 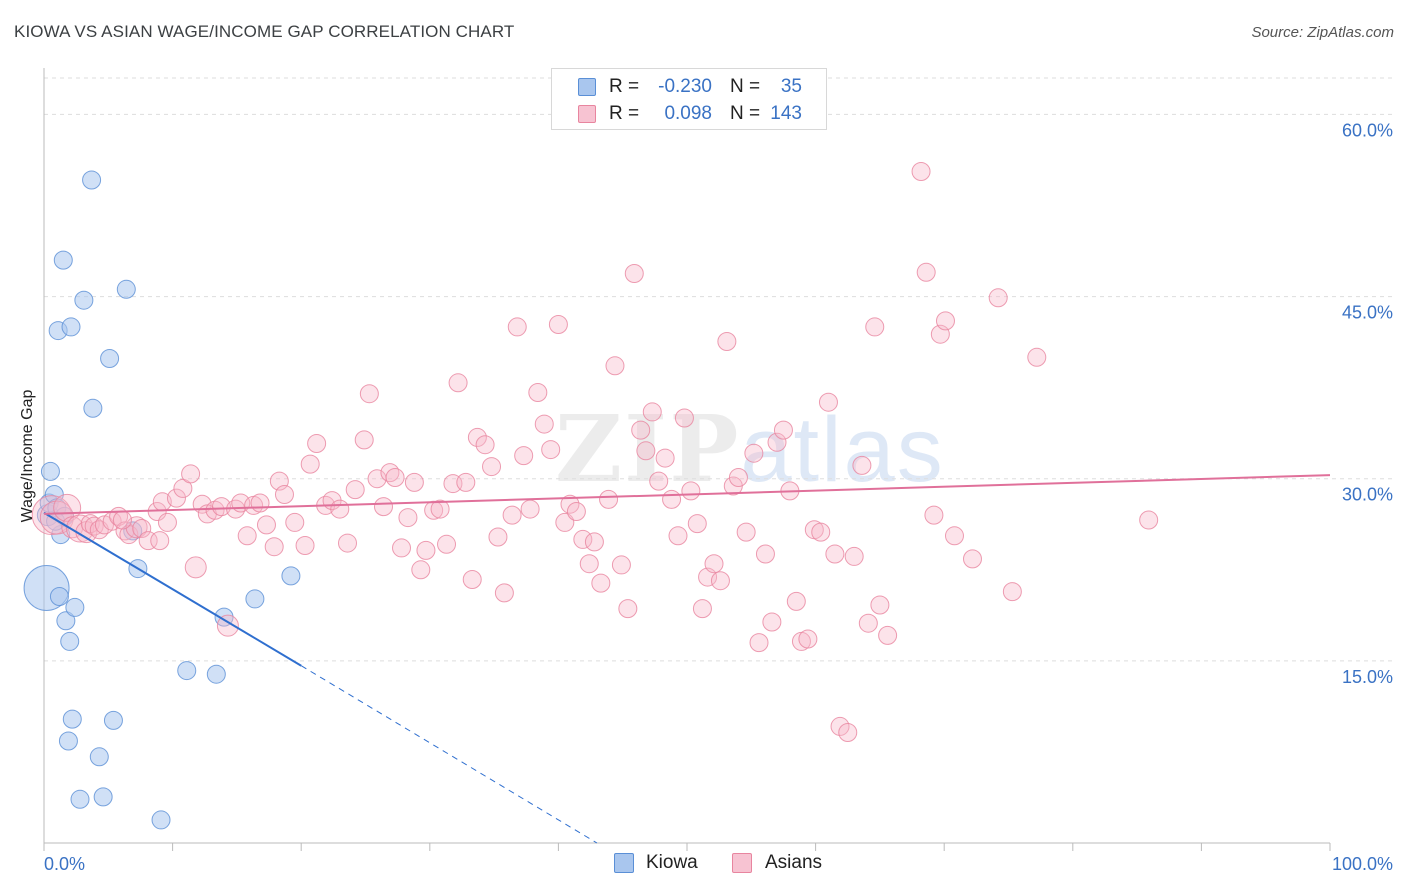 What do you see at coordinates (791, 86) in the screenshot?
I see `kiowa-n-value: 35` at bounding box center [791, 86].